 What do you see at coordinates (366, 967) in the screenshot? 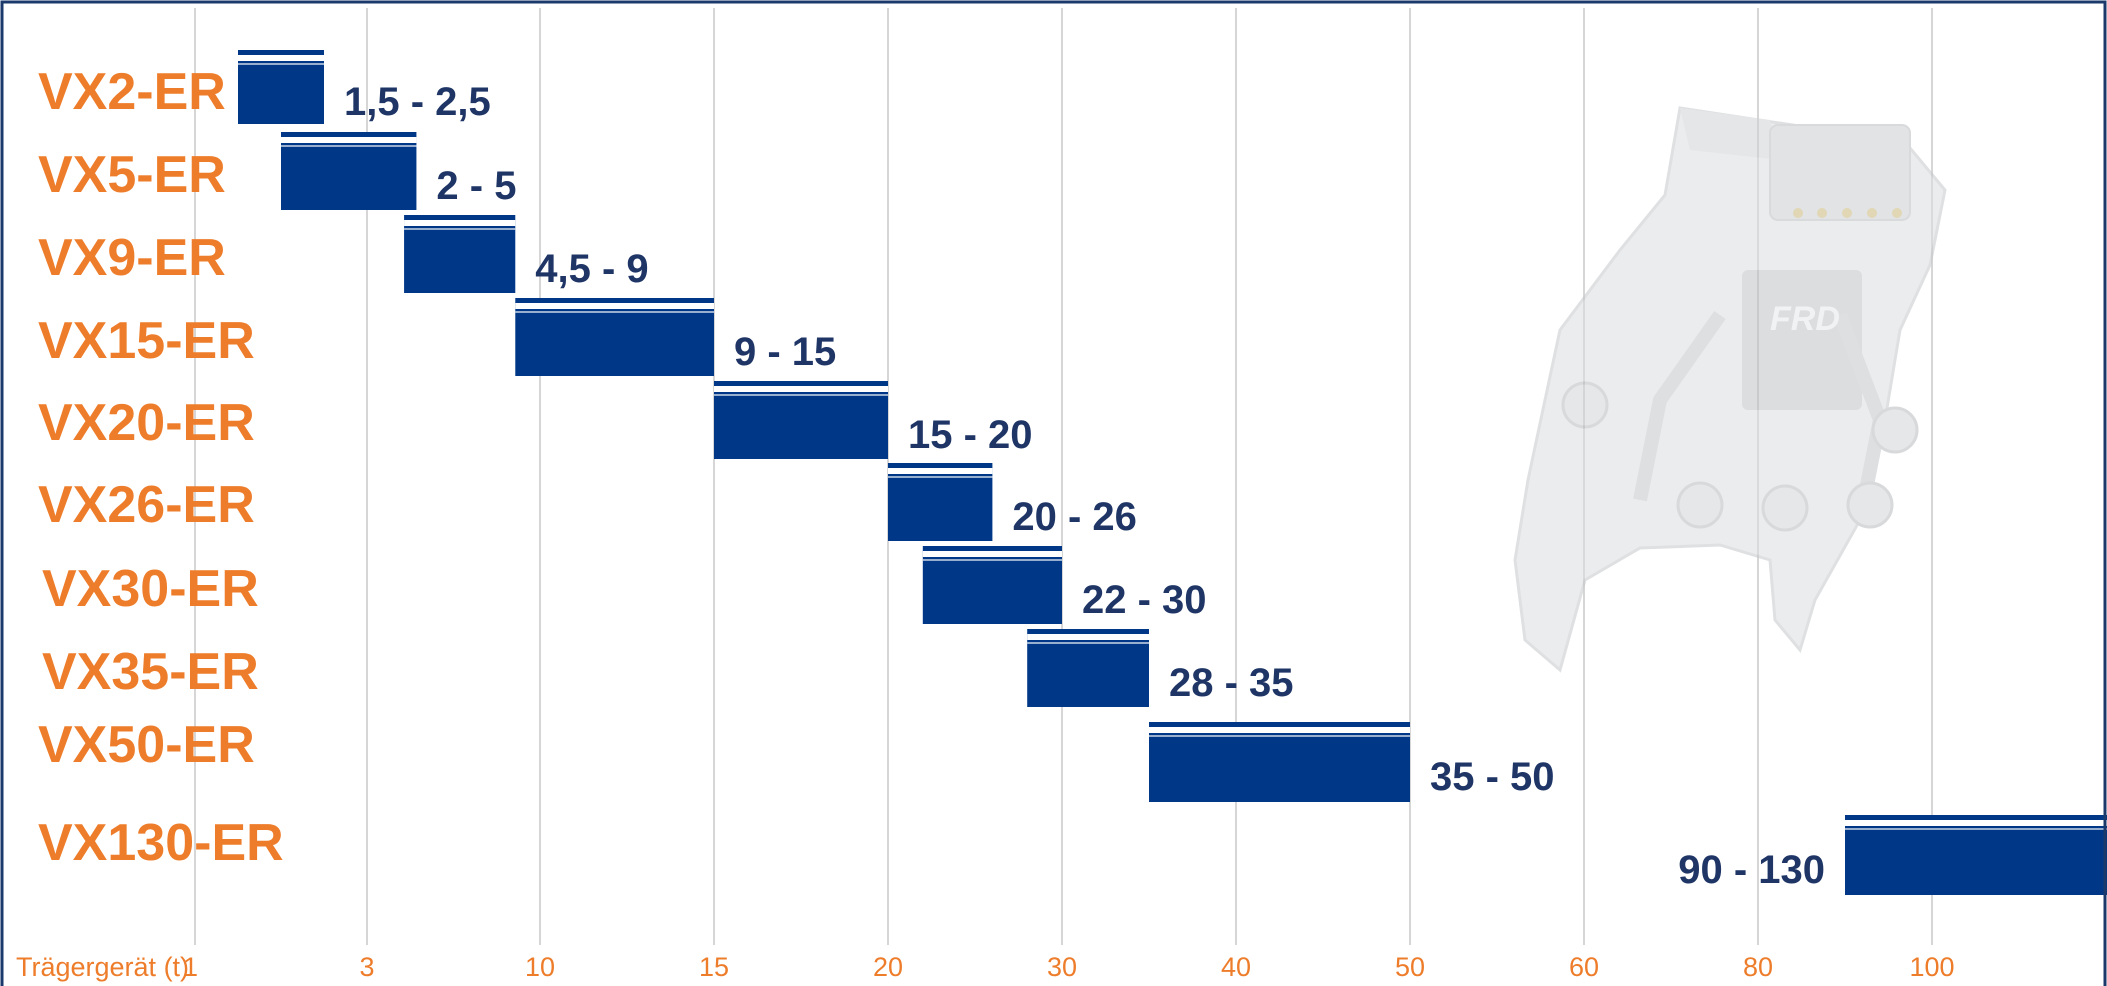
I see `x-tick-label: 3` at bounding box center [366, 967].